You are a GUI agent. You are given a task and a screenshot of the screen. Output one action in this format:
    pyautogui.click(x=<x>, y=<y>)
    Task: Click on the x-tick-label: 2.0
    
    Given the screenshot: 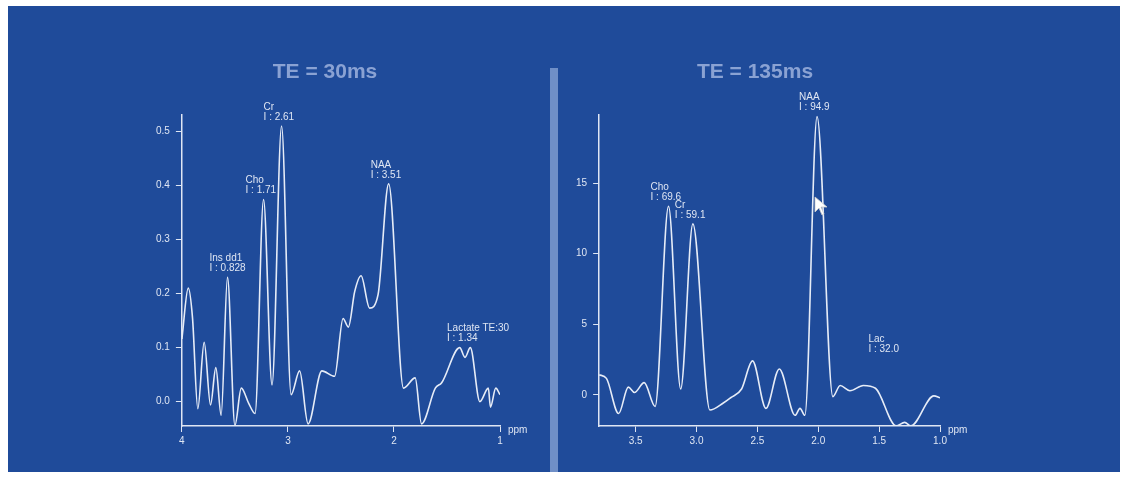 What is the action you would take?
    pyautogui.click(x=818, y=440)
    